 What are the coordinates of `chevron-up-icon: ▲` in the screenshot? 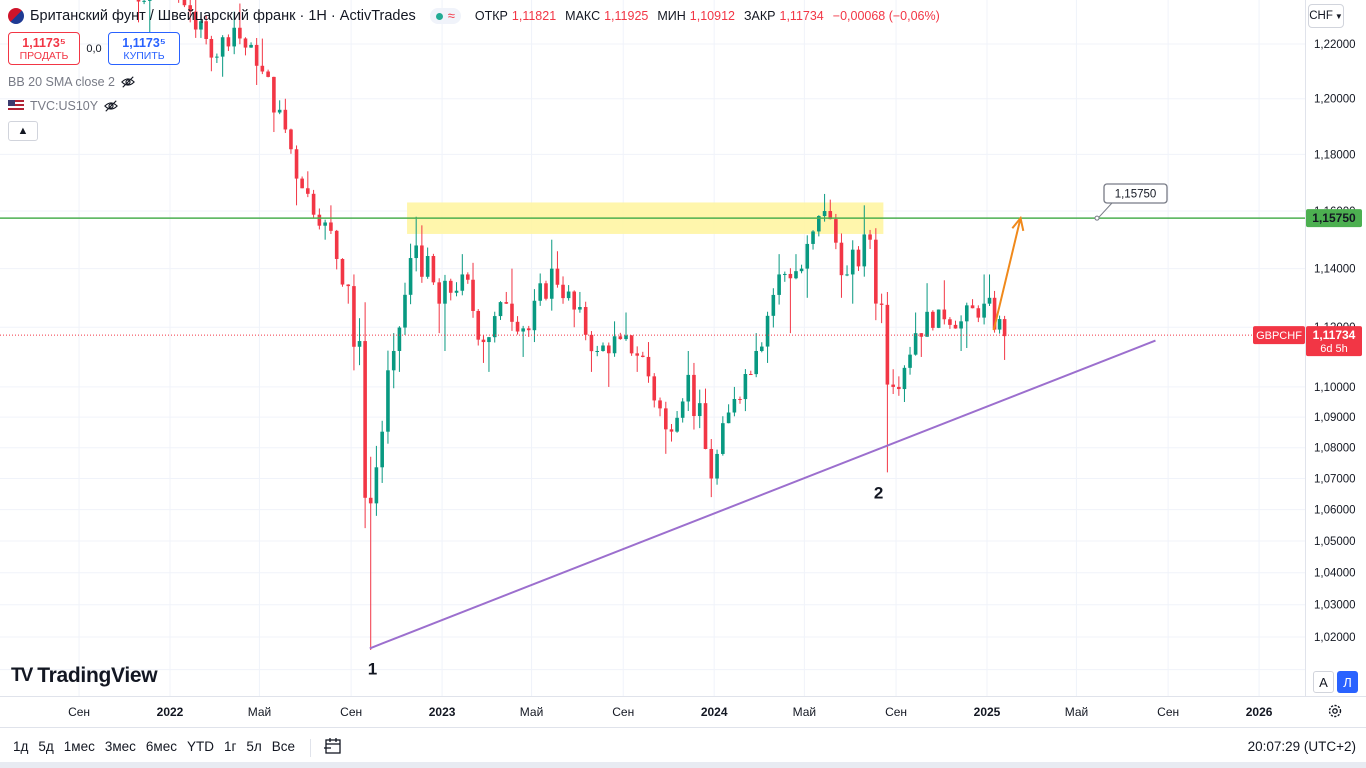 It's located at (23, 131).